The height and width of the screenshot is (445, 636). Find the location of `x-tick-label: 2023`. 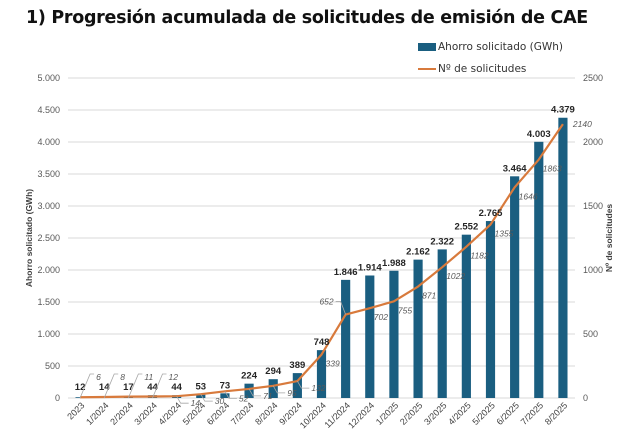

x-tick-label: 2023 is located at coordinates (75, 410).